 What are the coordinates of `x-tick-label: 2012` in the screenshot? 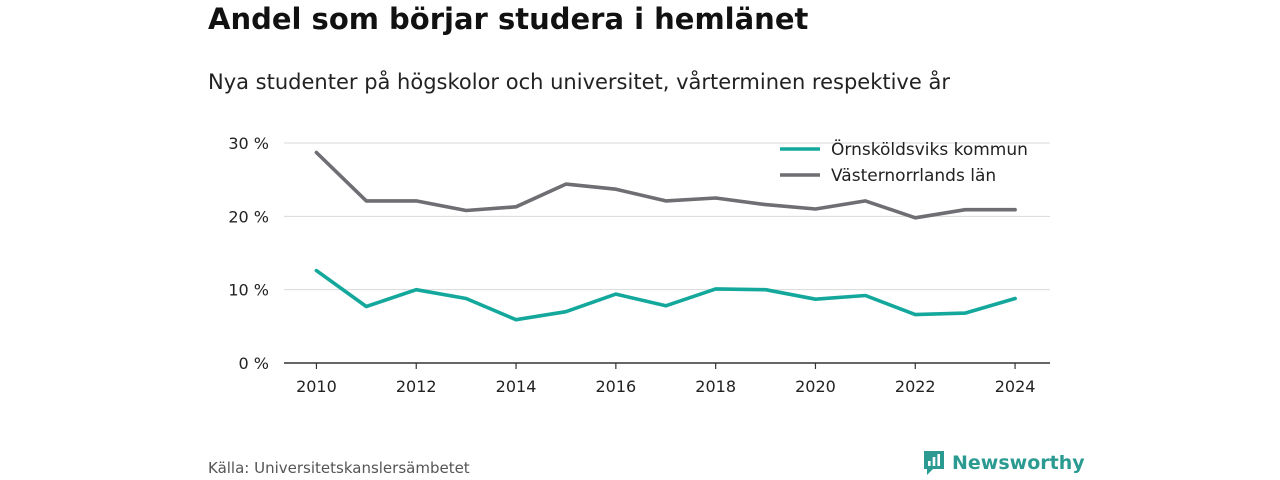 It's located at (416, 386).